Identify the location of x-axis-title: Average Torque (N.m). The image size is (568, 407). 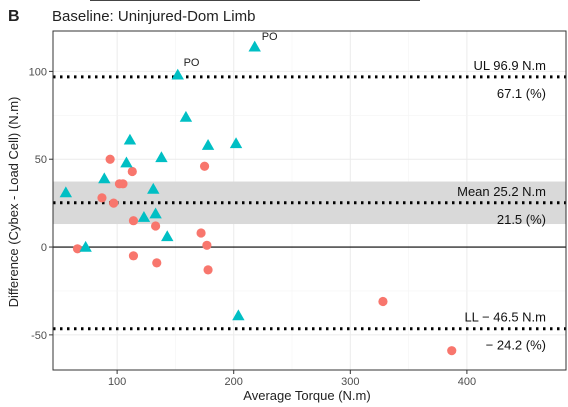
(306, 395).